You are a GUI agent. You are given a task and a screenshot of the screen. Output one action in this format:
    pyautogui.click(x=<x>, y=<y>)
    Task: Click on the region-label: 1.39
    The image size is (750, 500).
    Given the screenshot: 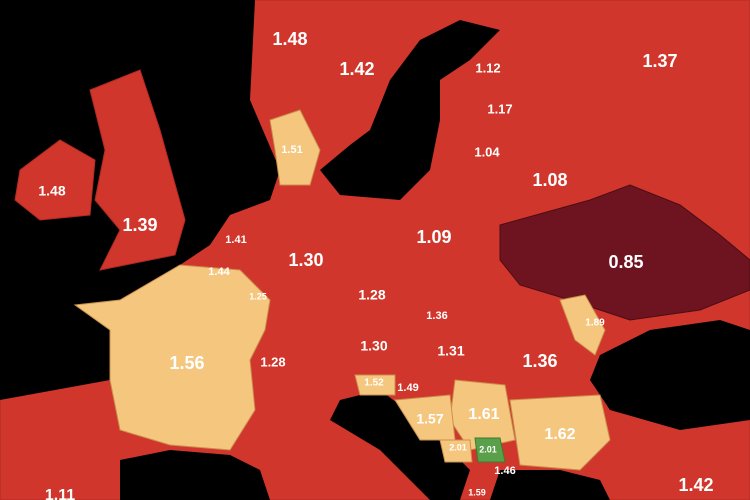 What is the action you would take?
    pyautogui.click(x=139, y=225)
    